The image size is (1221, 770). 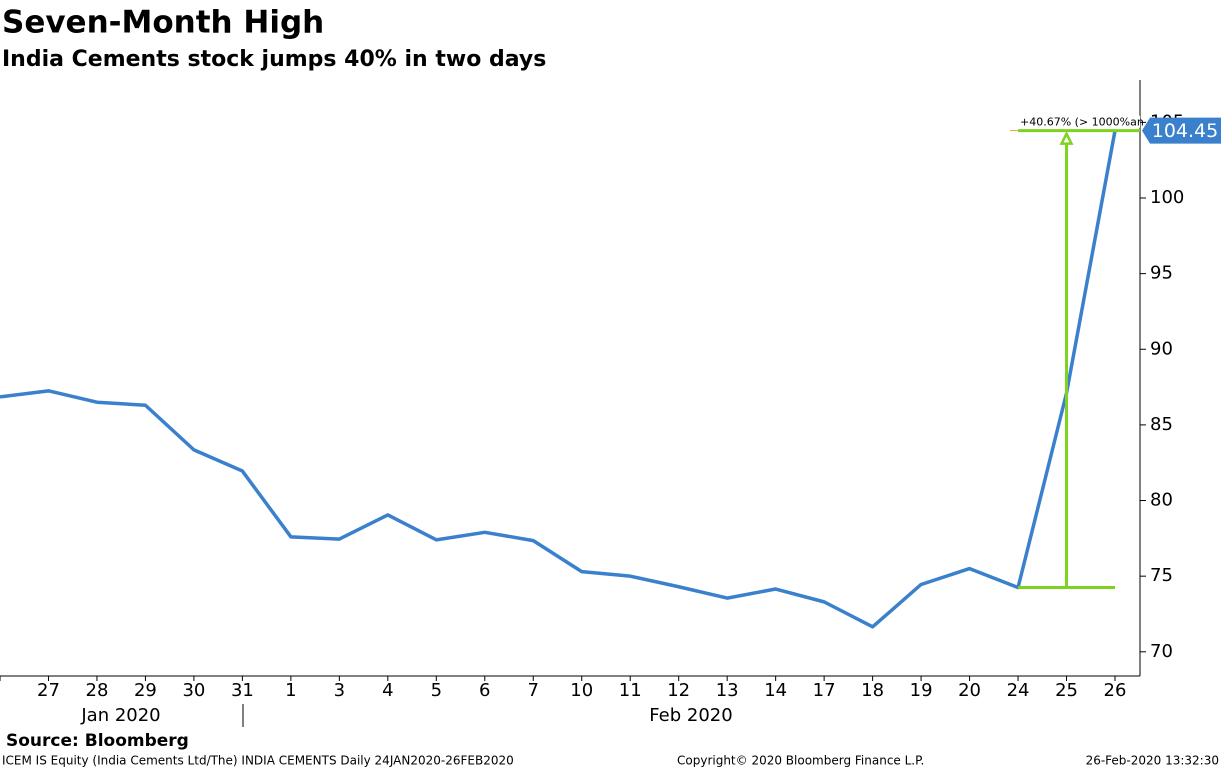 What do you see at coordinates (678, 690) in the screenshot?
I see `x-tick-label: 12` at bounding box center [678, 690].